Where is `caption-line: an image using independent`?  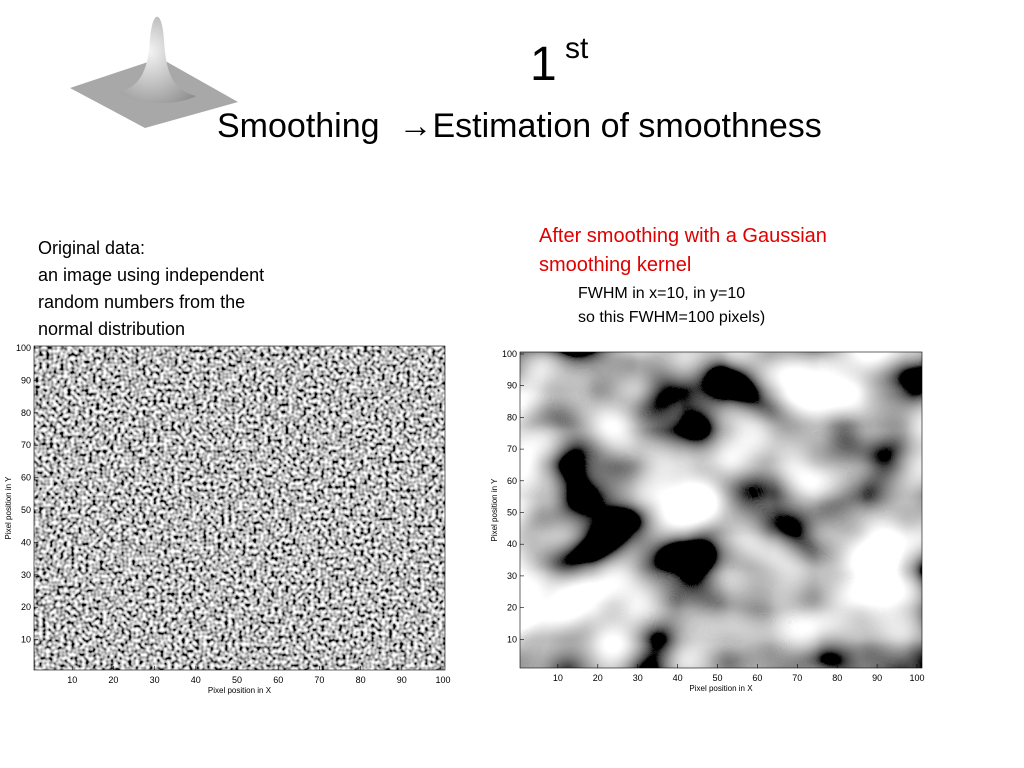 caption-line: an image using independent is located at coordinates (151, 275).